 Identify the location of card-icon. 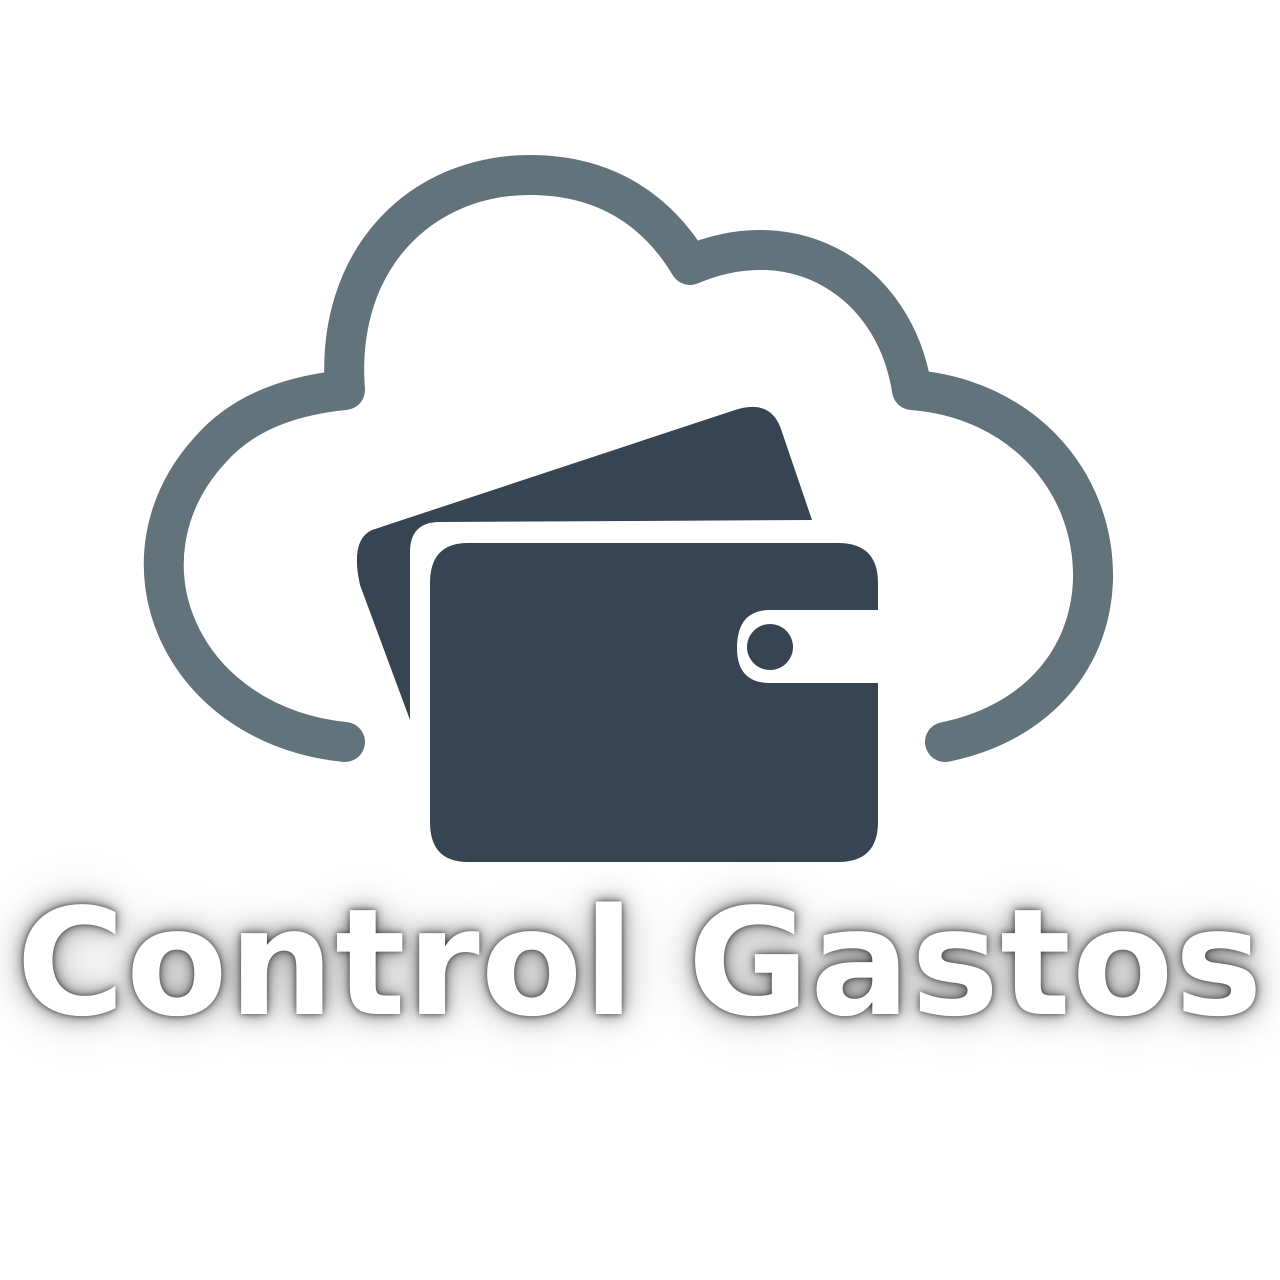
(584, 563).